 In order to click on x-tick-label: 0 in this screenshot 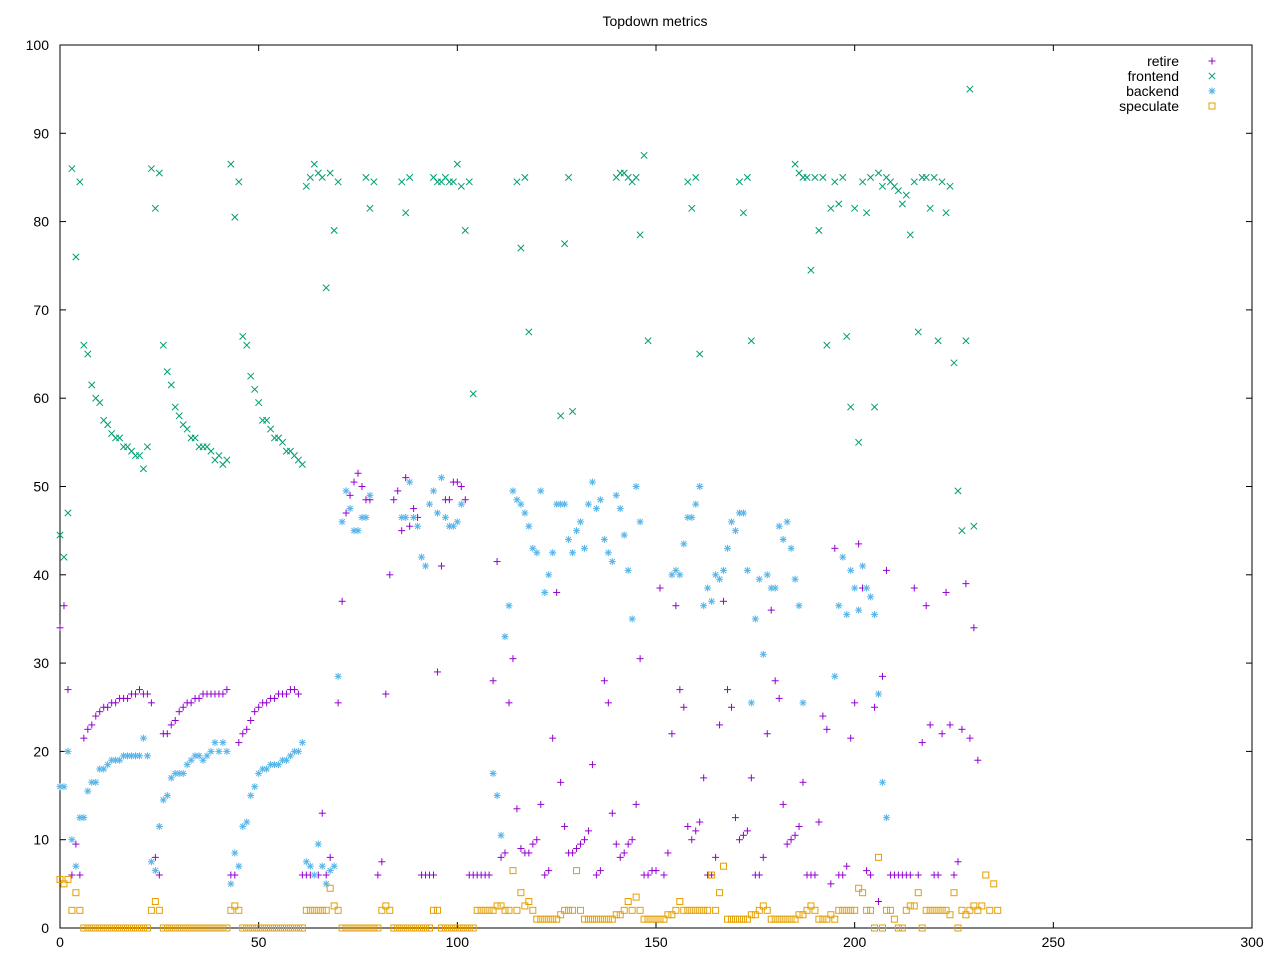, I will do `click(60, 942)`.